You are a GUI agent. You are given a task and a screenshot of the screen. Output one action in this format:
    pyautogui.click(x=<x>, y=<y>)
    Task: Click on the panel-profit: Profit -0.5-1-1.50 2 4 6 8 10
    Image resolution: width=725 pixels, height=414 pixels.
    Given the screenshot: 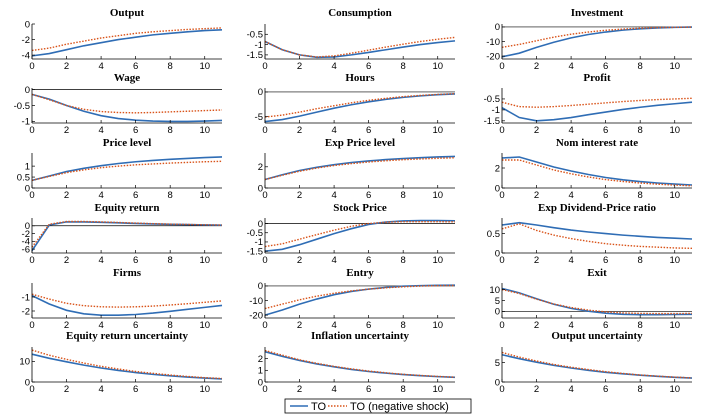 What is the action you would take?
    pyautogui.click(x=588, y=104)
    